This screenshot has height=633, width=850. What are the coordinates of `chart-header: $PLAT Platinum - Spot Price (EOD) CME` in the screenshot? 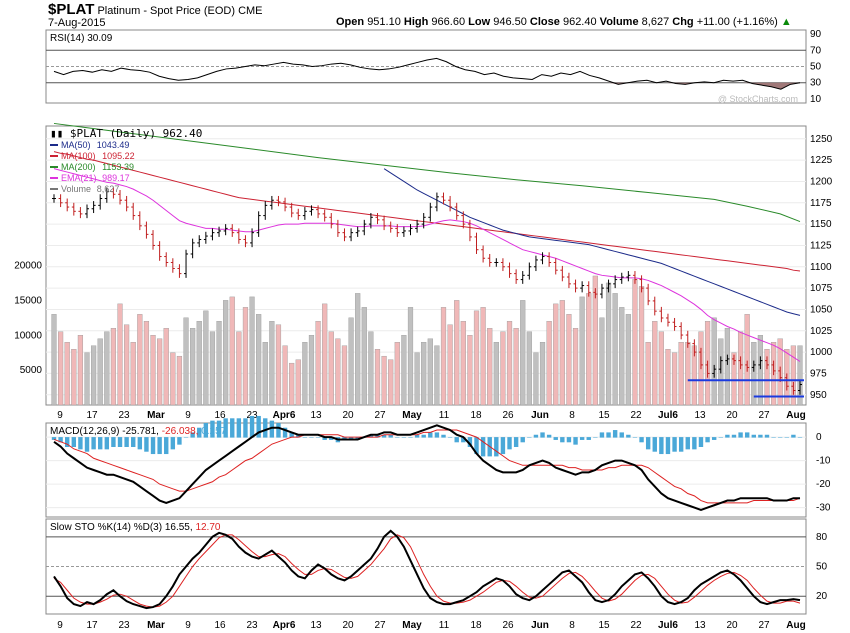 It's located at (155, 9).